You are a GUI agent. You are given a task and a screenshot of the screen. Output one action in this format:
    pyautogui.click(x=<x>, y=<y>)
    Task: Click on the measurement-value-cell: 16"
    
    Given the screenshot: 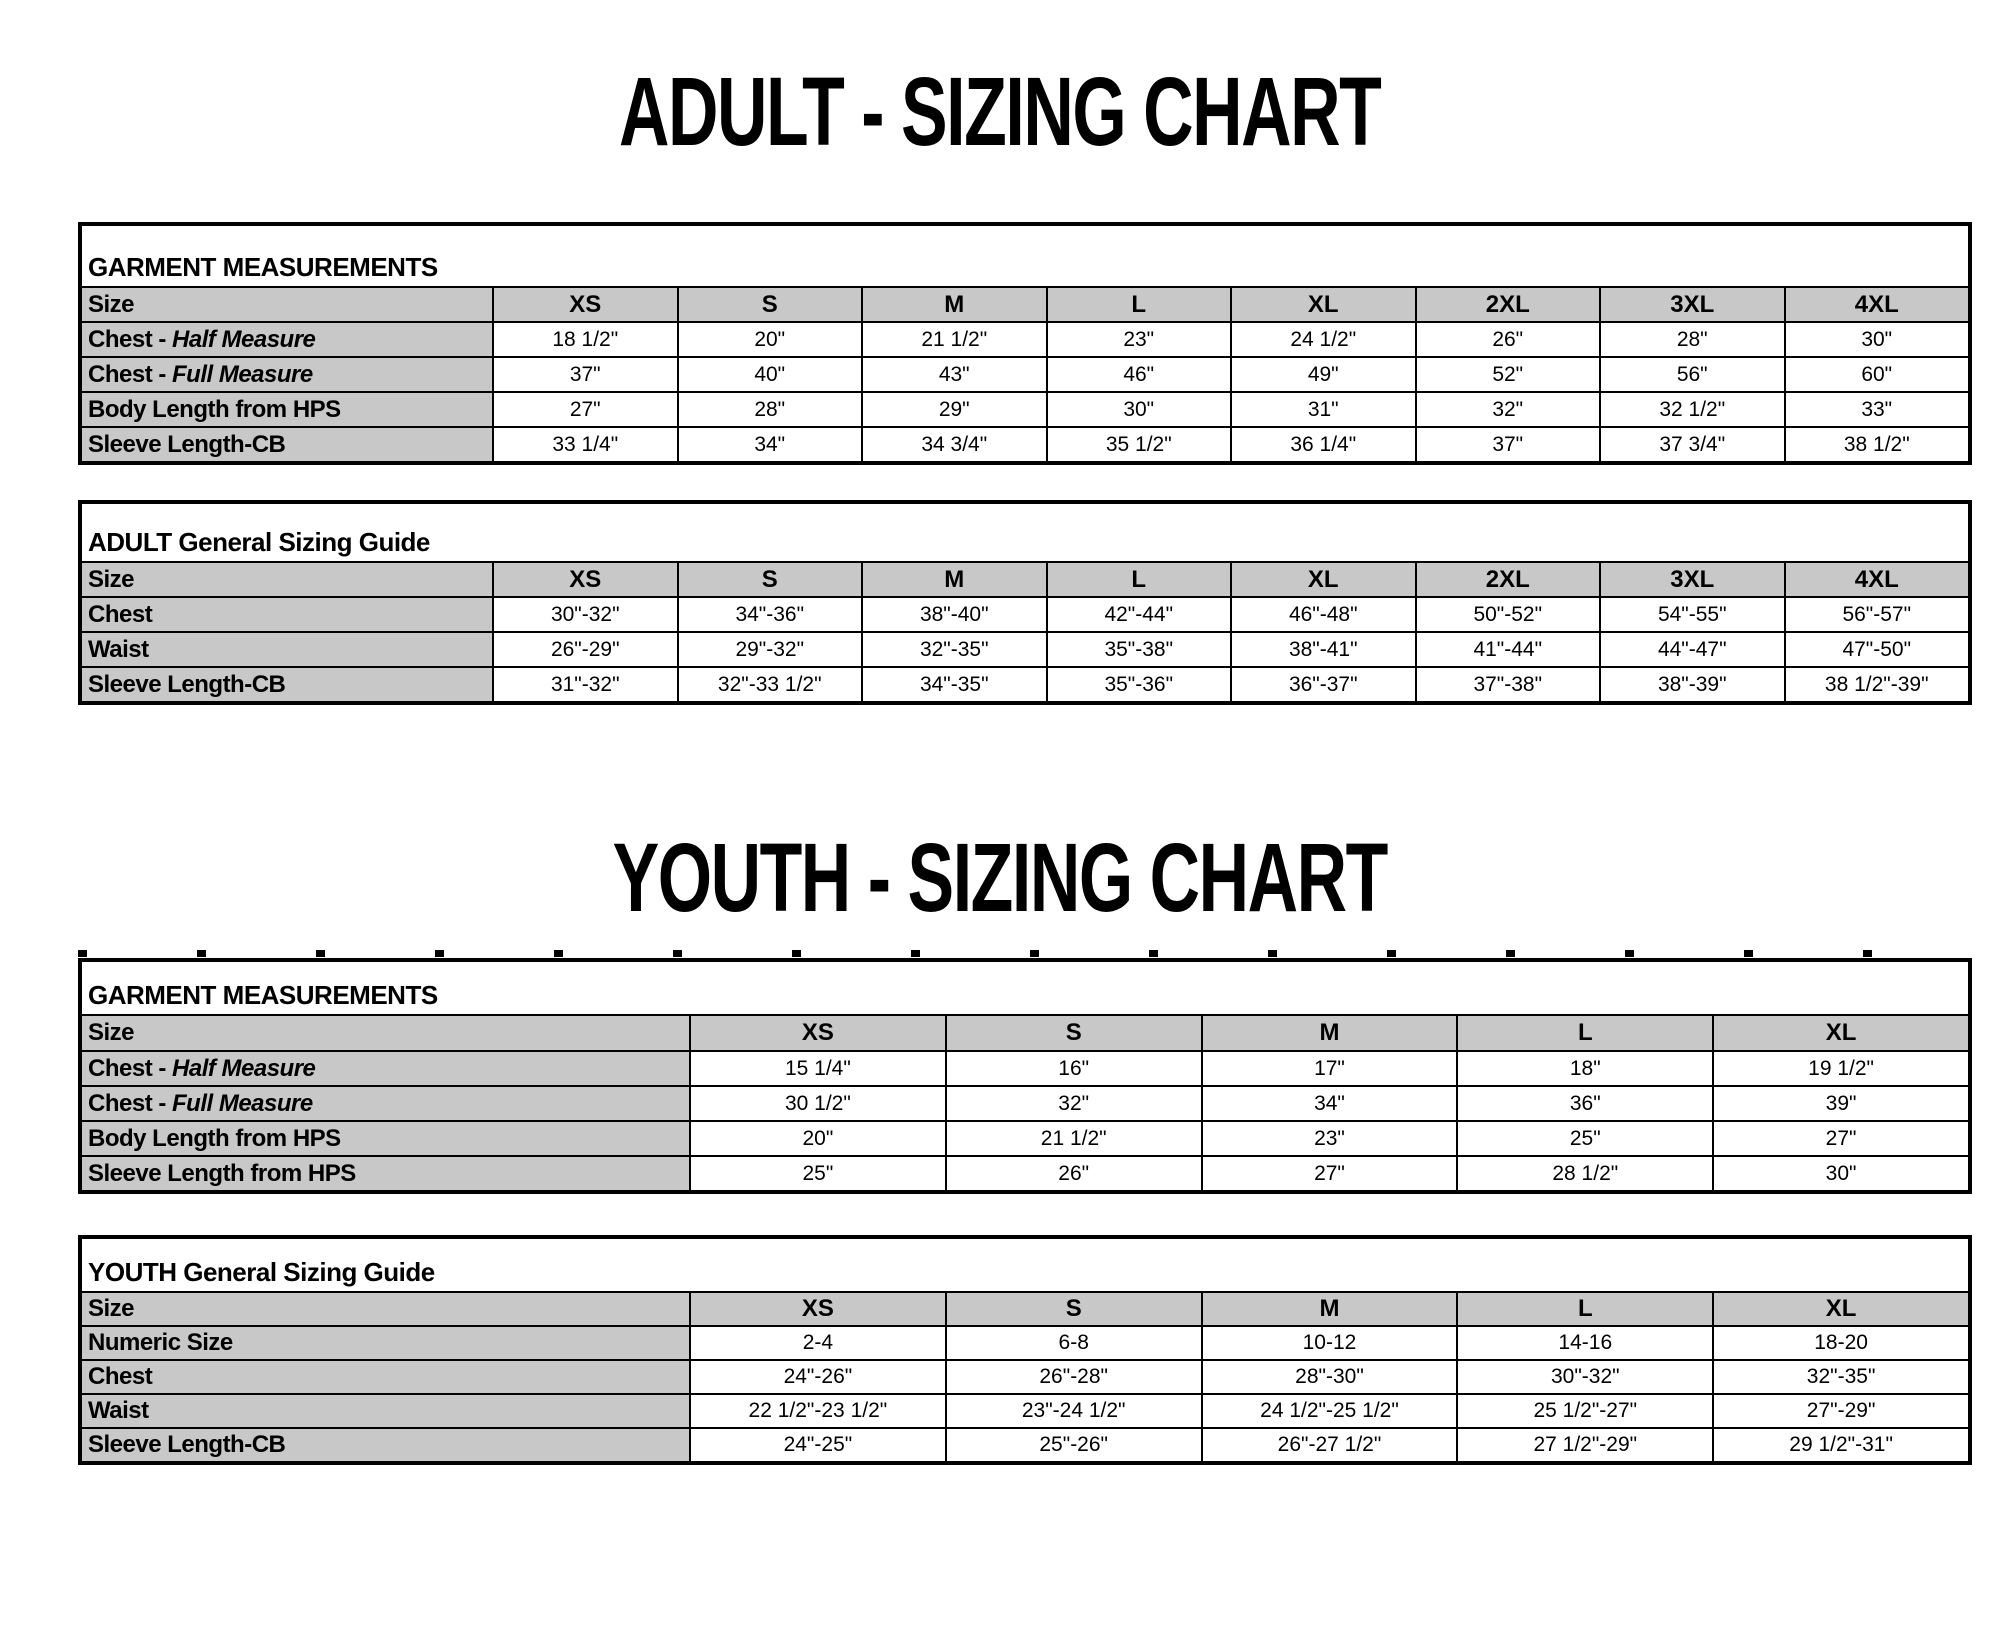 What is the action you would take?
    pyautogui.click(x=1073, y=1068)
    